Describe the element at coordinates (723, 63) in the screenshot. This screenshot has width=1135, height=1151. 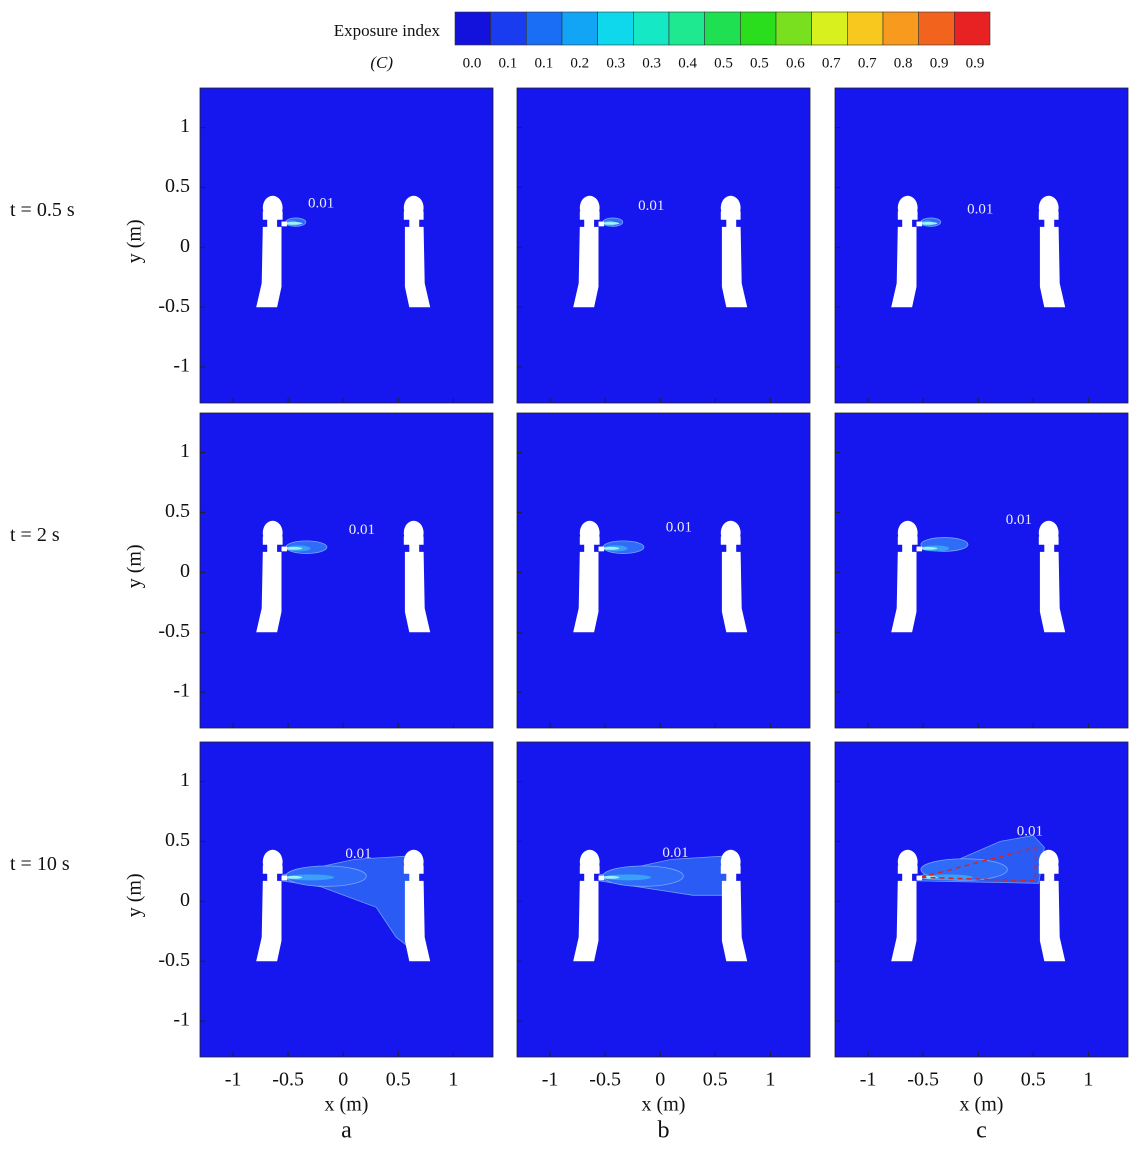
I see `colorbar-label: 0.5` at that location.